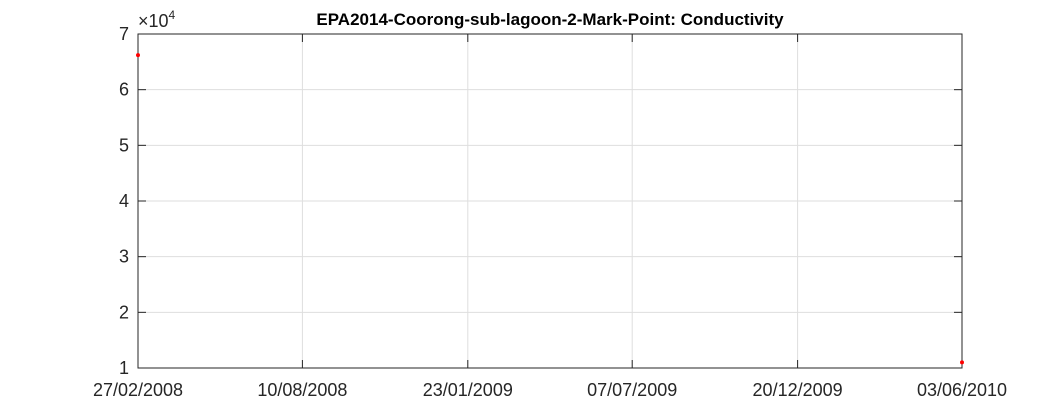 This screenshot has height=413, width=1063. Describe the element at coordinates (124, 368) in the screenshot. I see `y-tick-label: 1` at that location.